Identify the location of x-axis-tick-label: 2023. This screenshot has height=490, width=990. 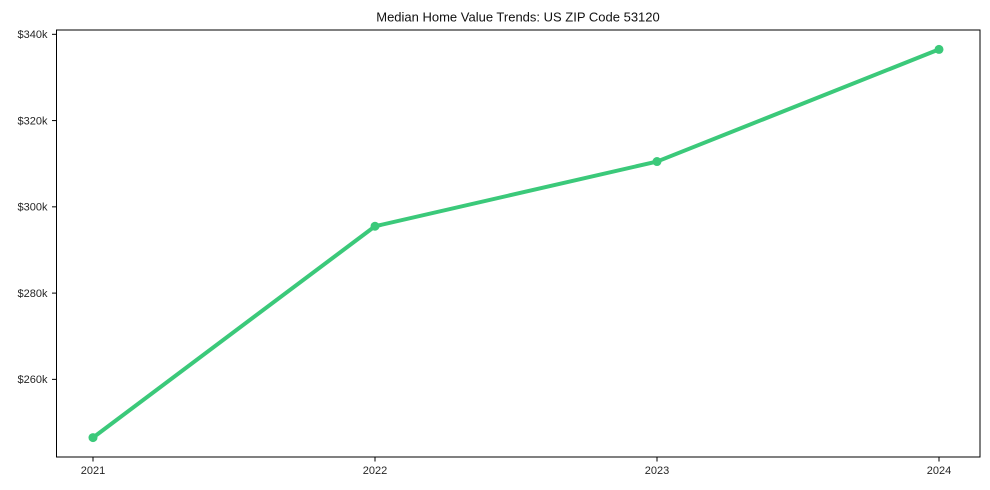
(657, 471).